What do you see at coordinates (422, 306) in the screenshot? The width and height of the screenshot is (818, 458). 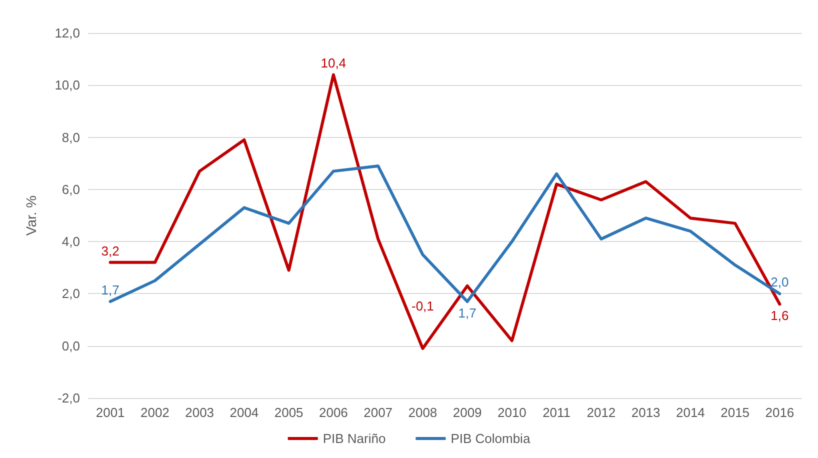 I see `data-label: -0,1` at bounding box center [422, 306].